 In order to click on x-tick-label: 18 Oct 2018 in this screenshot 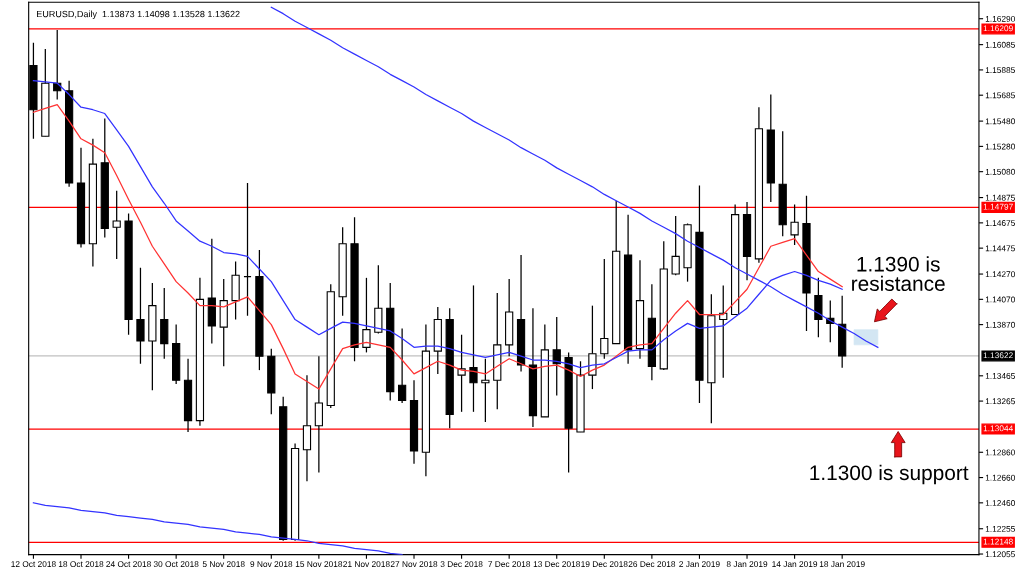, I will do `click(81, 564)`.